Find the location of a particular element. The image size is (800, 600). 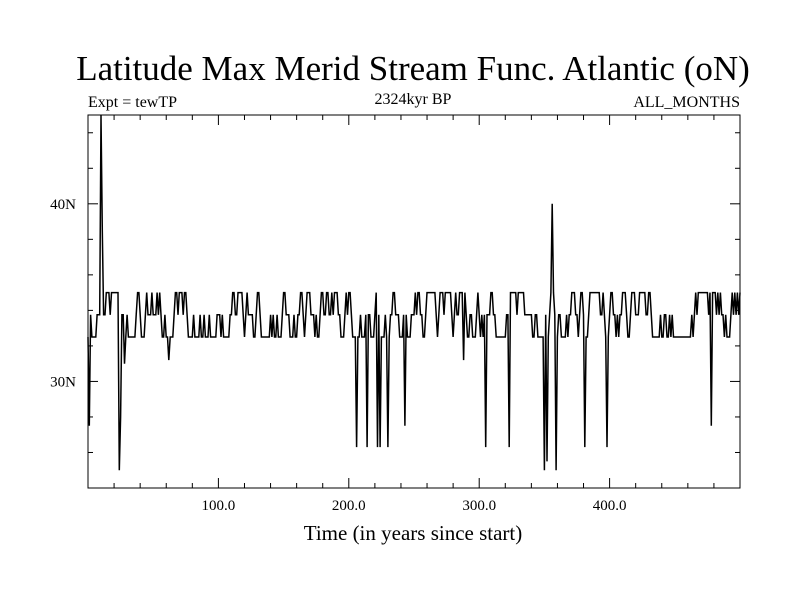

x-axis-title: Time (in years since start) is located at coordinates (413, 533).